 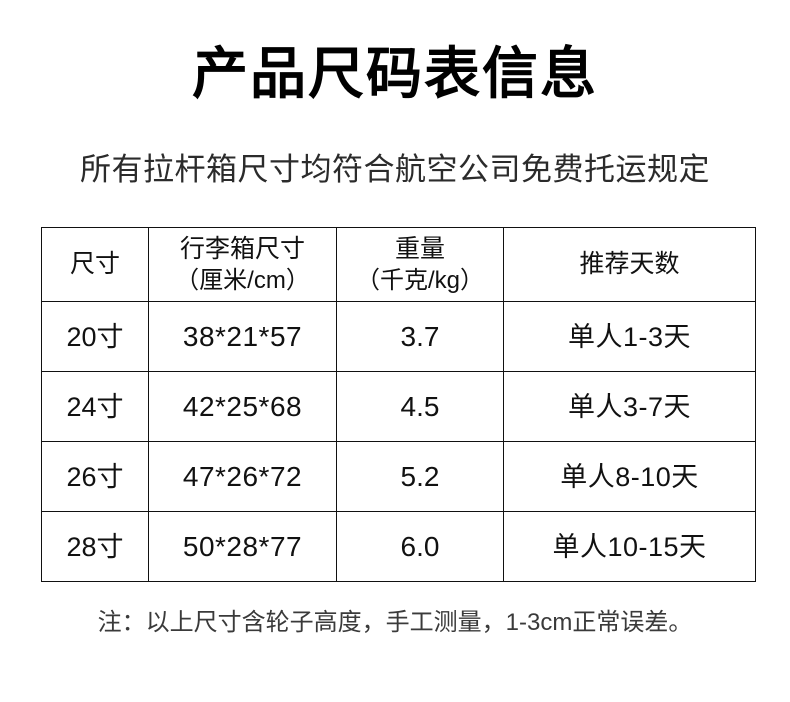 I want to click on cell-dimensions: 50*28*77, so click(x=242, y=546).